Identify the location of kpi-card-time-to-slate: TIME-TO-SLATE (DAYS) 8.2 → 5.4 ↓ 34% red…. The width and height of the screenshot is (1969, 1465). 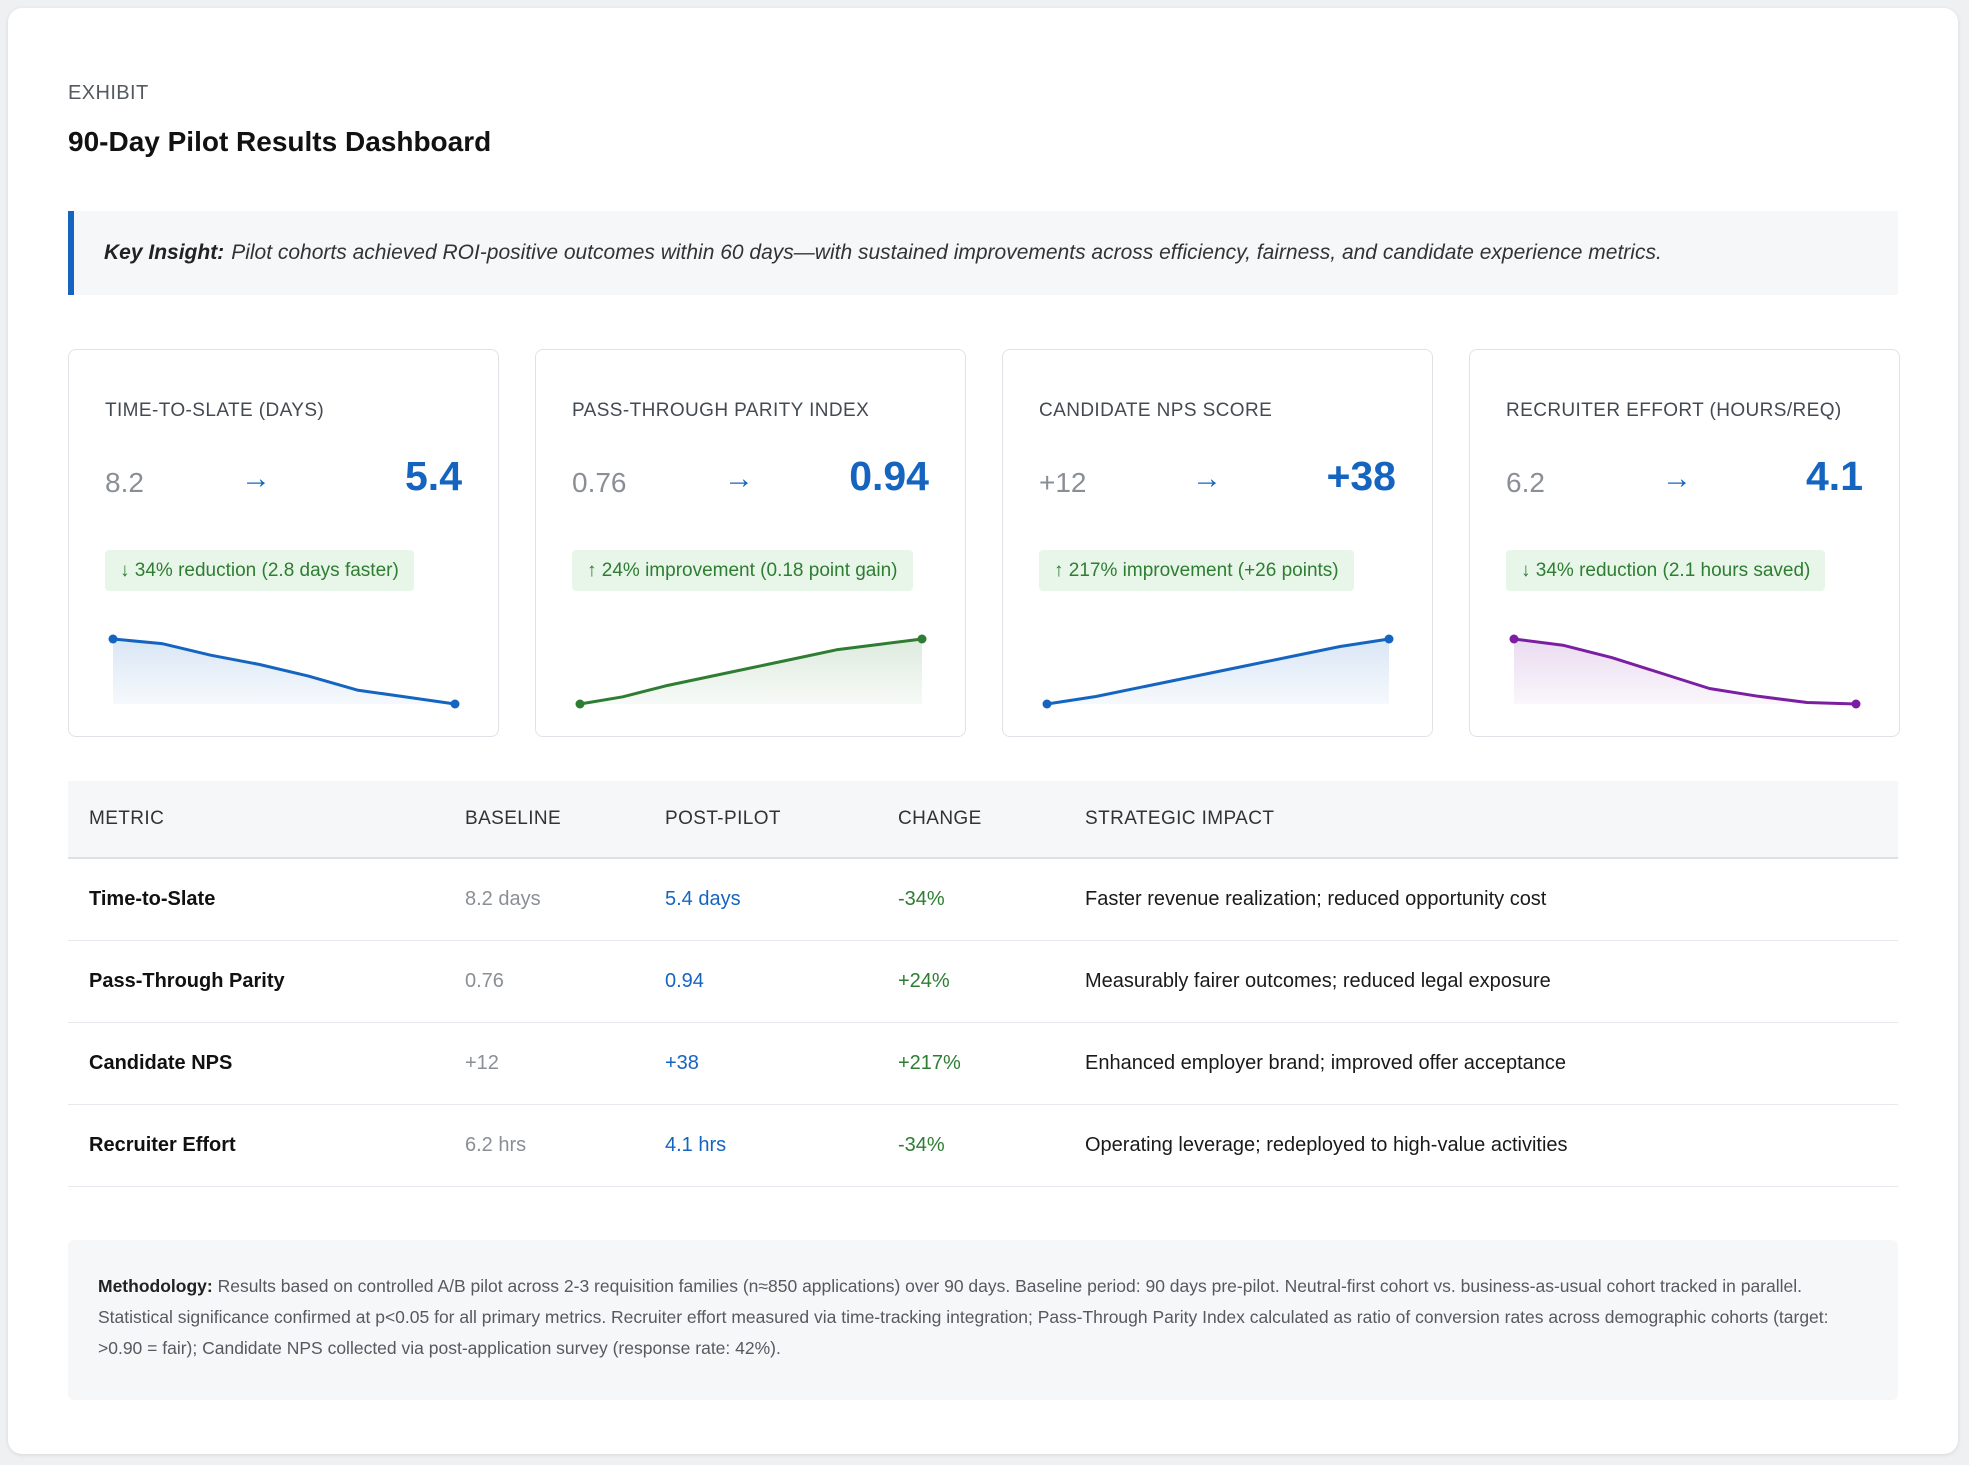
(283, 543).